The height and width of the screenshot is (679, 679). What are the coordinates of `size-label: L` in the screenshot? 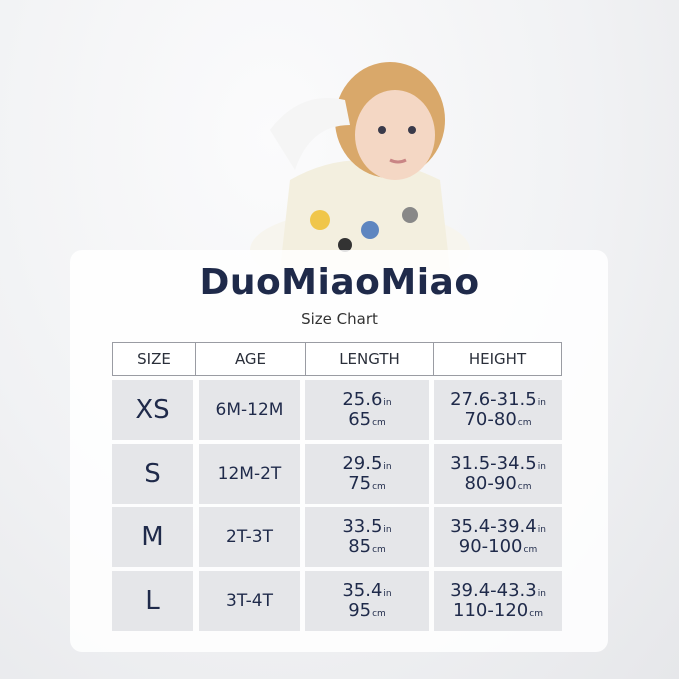 It's located at (152, 600).